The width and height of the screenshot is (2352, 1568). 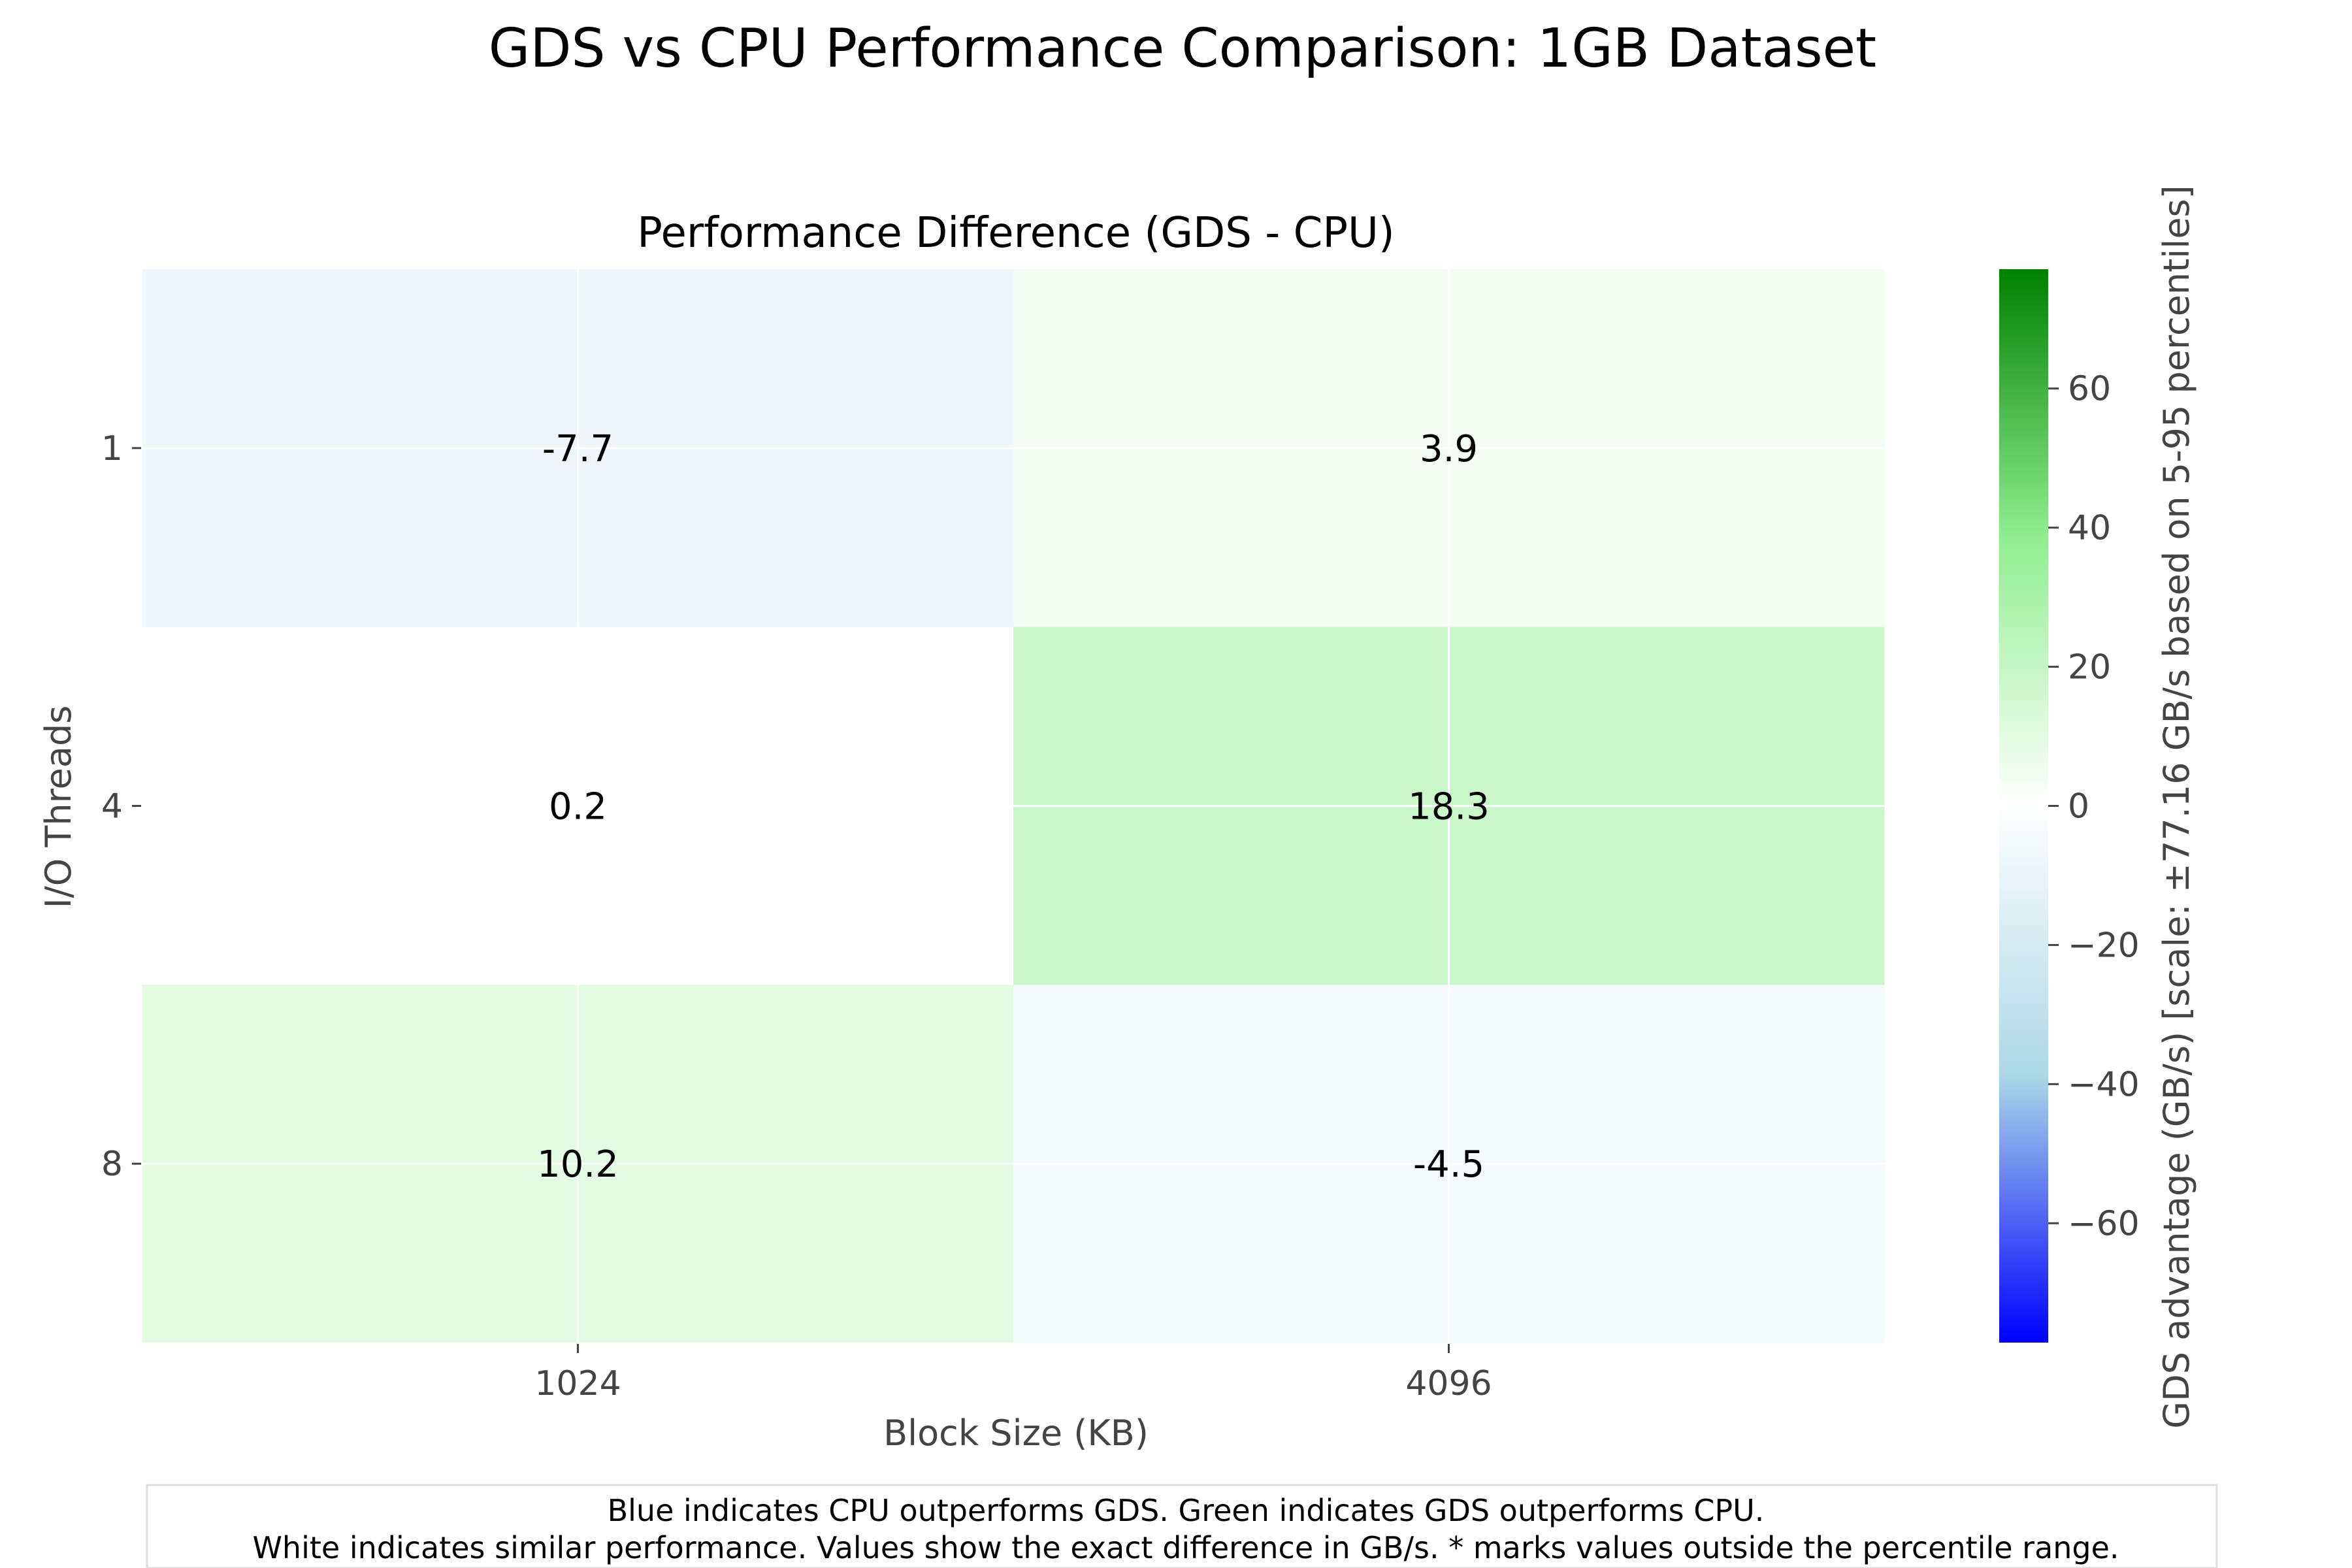 I want to click on x-axis-label: Block Size (KB), so click(x=1016, y=1433).